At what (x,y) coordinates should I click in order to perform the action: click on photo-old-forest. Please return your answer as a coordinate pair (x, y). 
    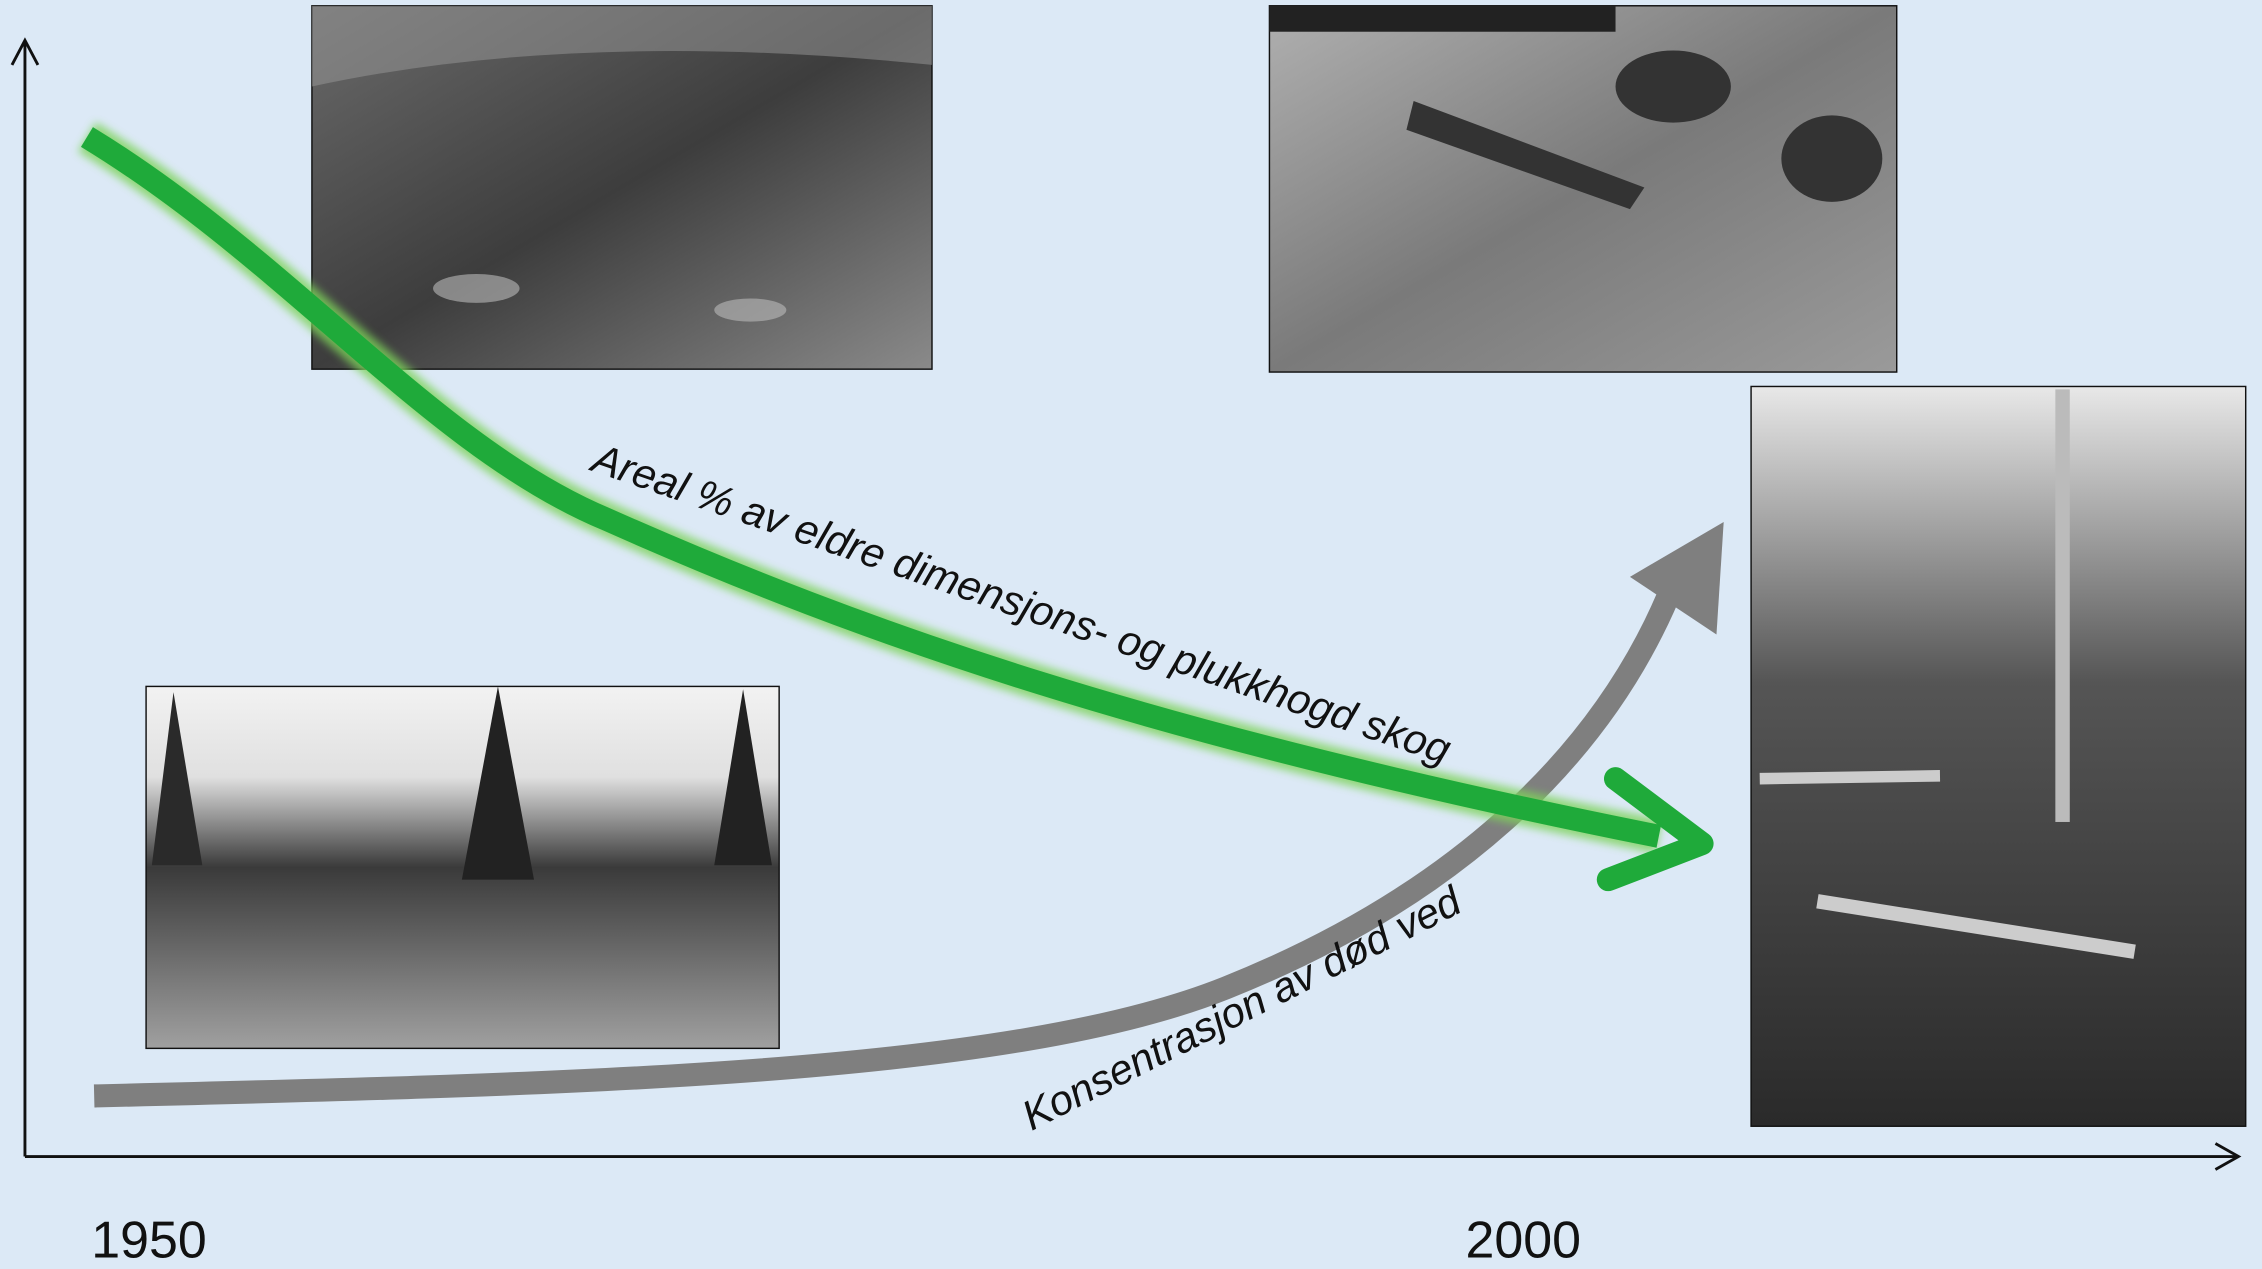
    Looking at the image, I should click on (1998, 756).